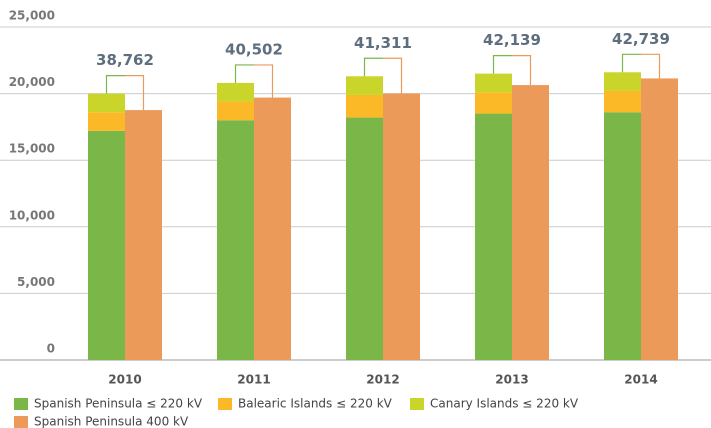 Image resolution: width=711 pixels, height=428 pixels. What do you see at coordinates (511, 380) in the screenshot?
I see `x-tick-label: 2013` at bounding box center [511, 380].